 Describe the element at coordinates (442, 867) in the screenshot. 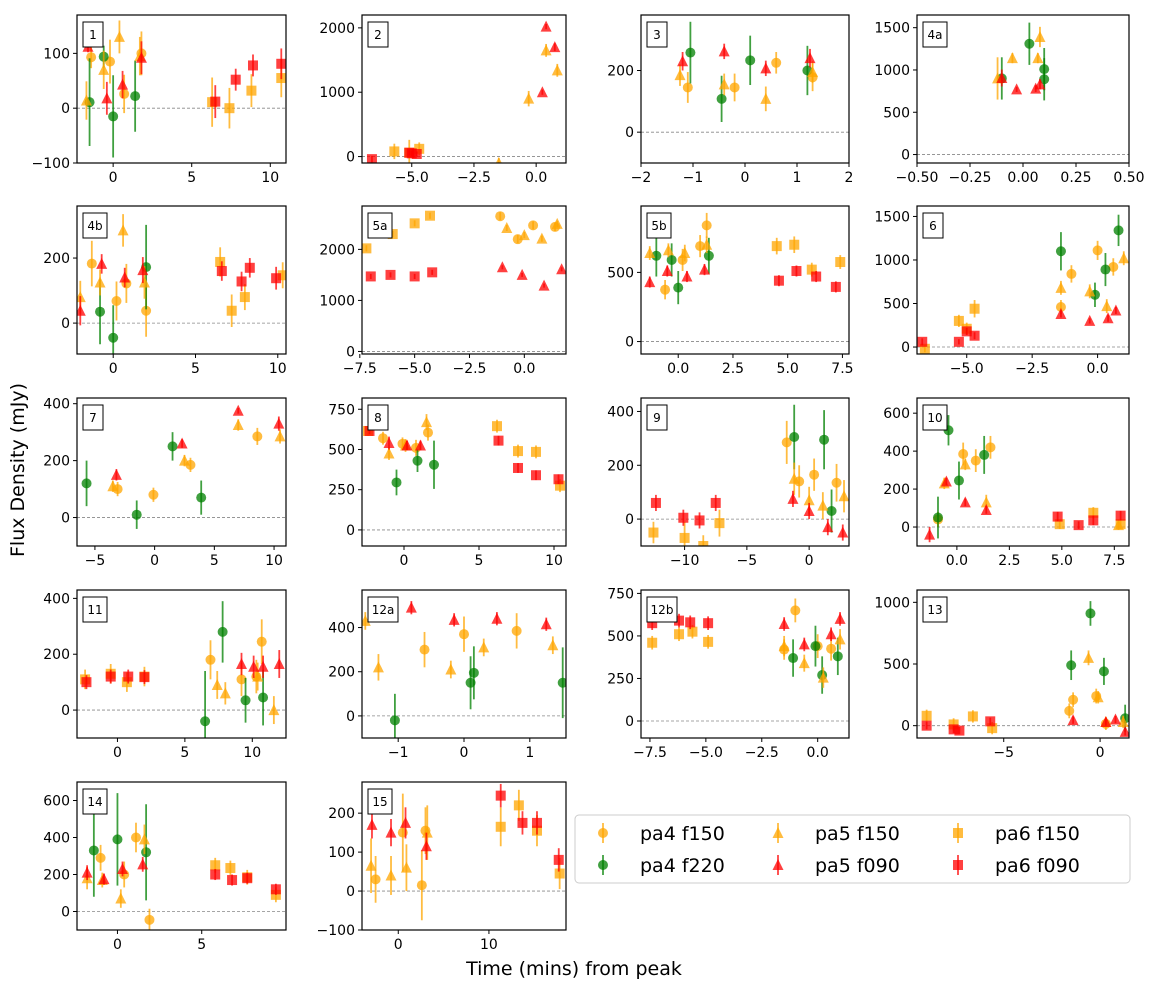

I see `panel-15: 0 10 −100 0 100 200 15` at that location.